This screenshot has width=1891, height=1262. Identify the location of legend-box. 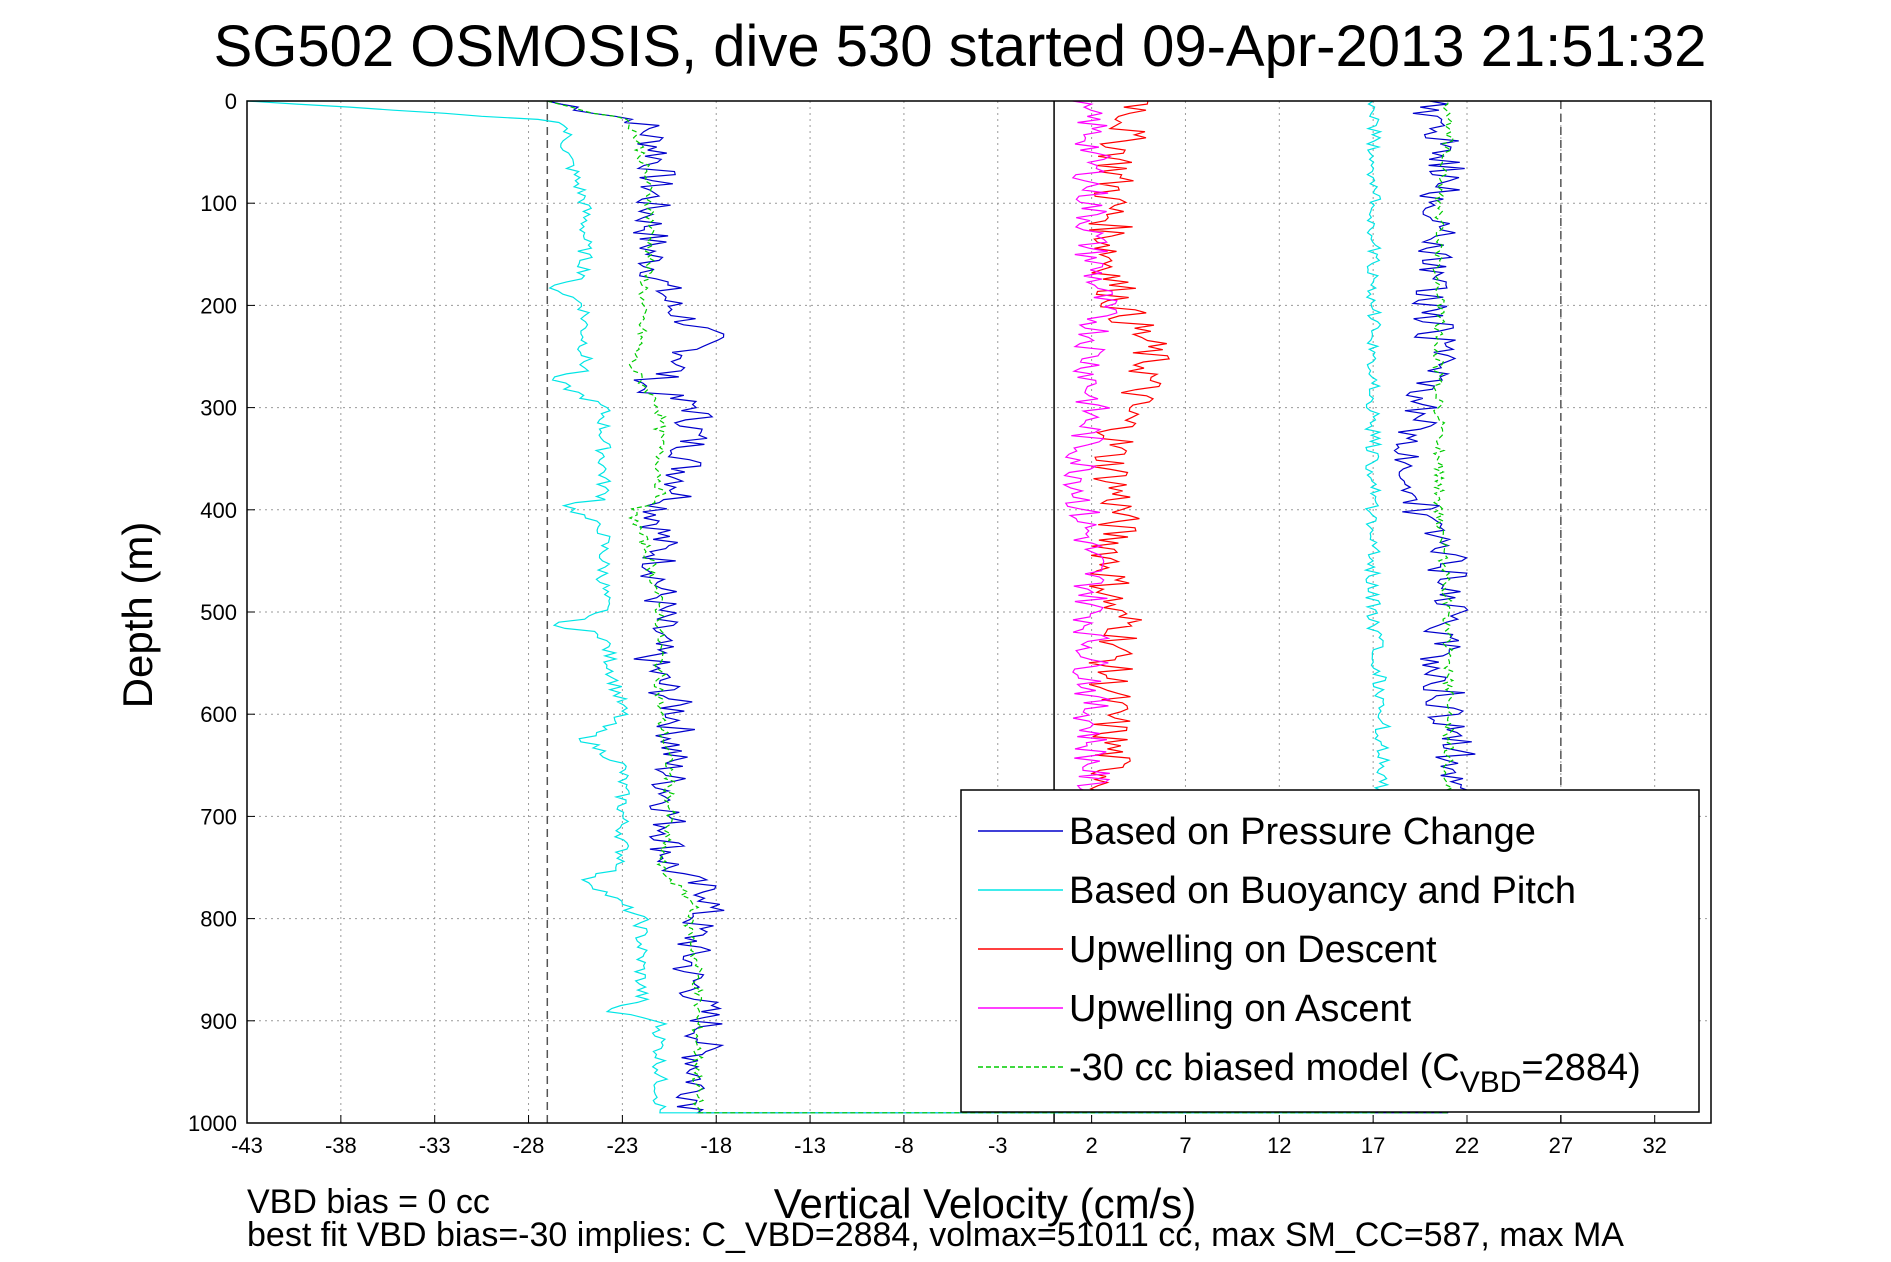
(1330, 951).